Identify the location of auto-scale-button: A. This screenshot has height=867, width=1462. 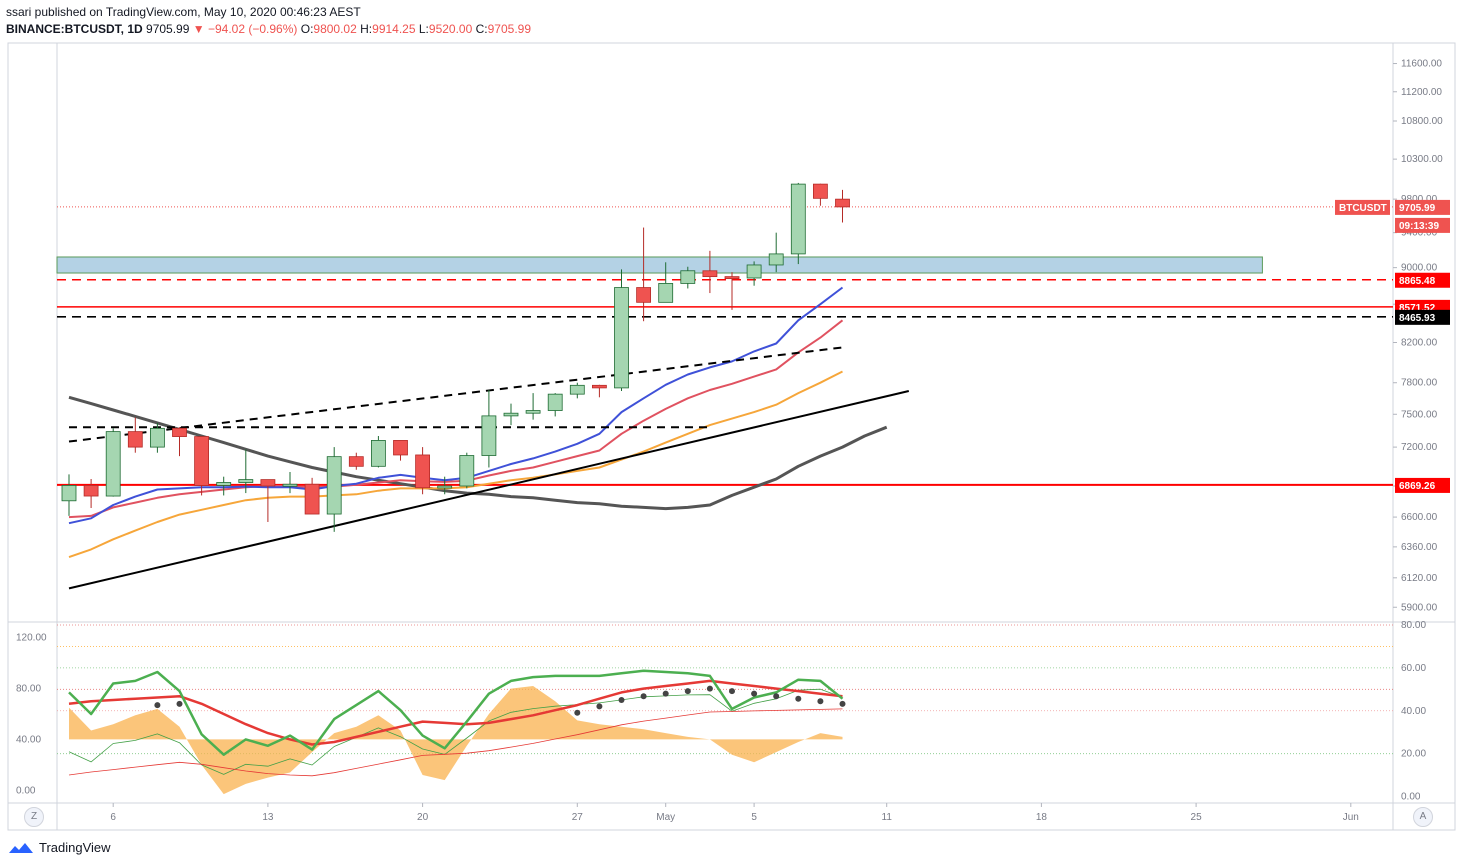
(1423, 817).